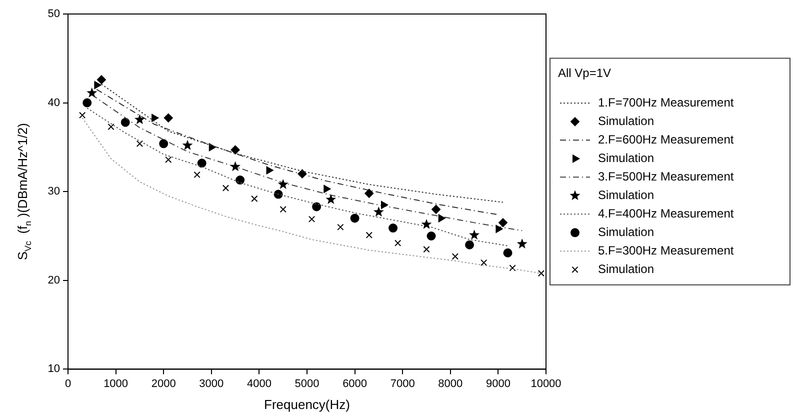 The width and height of the screenshot is (793, 419). I want to click on x-tick-label: 4000, so click(259, 384).